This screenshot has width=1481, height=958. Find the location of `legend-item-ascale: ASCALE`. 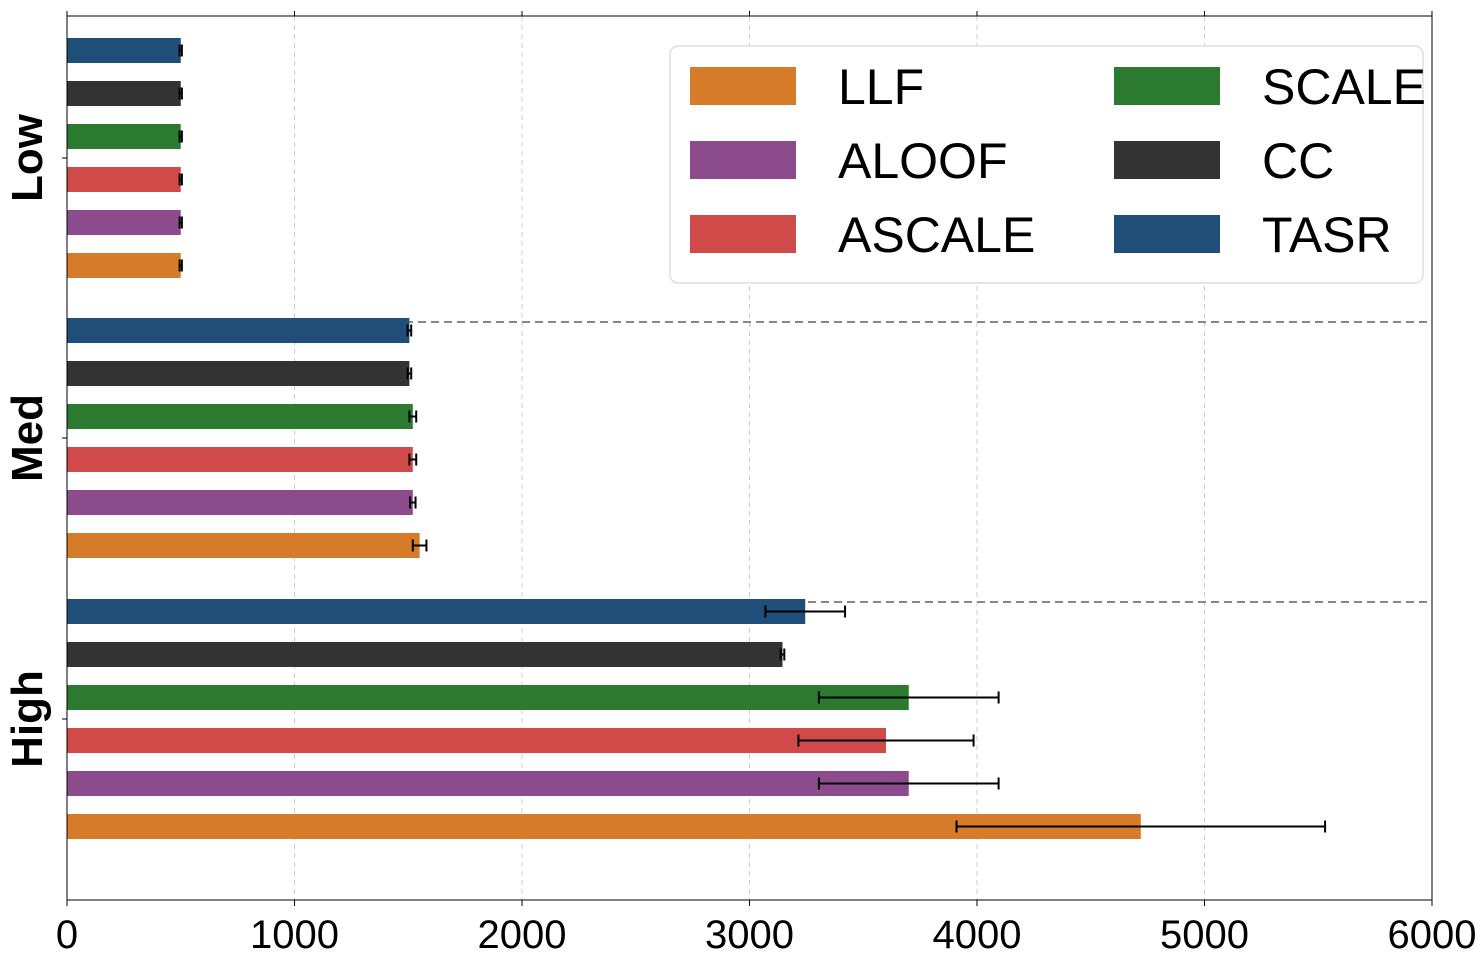

legend-item-ascale: ASCALE is located at coordinates (862, 235).